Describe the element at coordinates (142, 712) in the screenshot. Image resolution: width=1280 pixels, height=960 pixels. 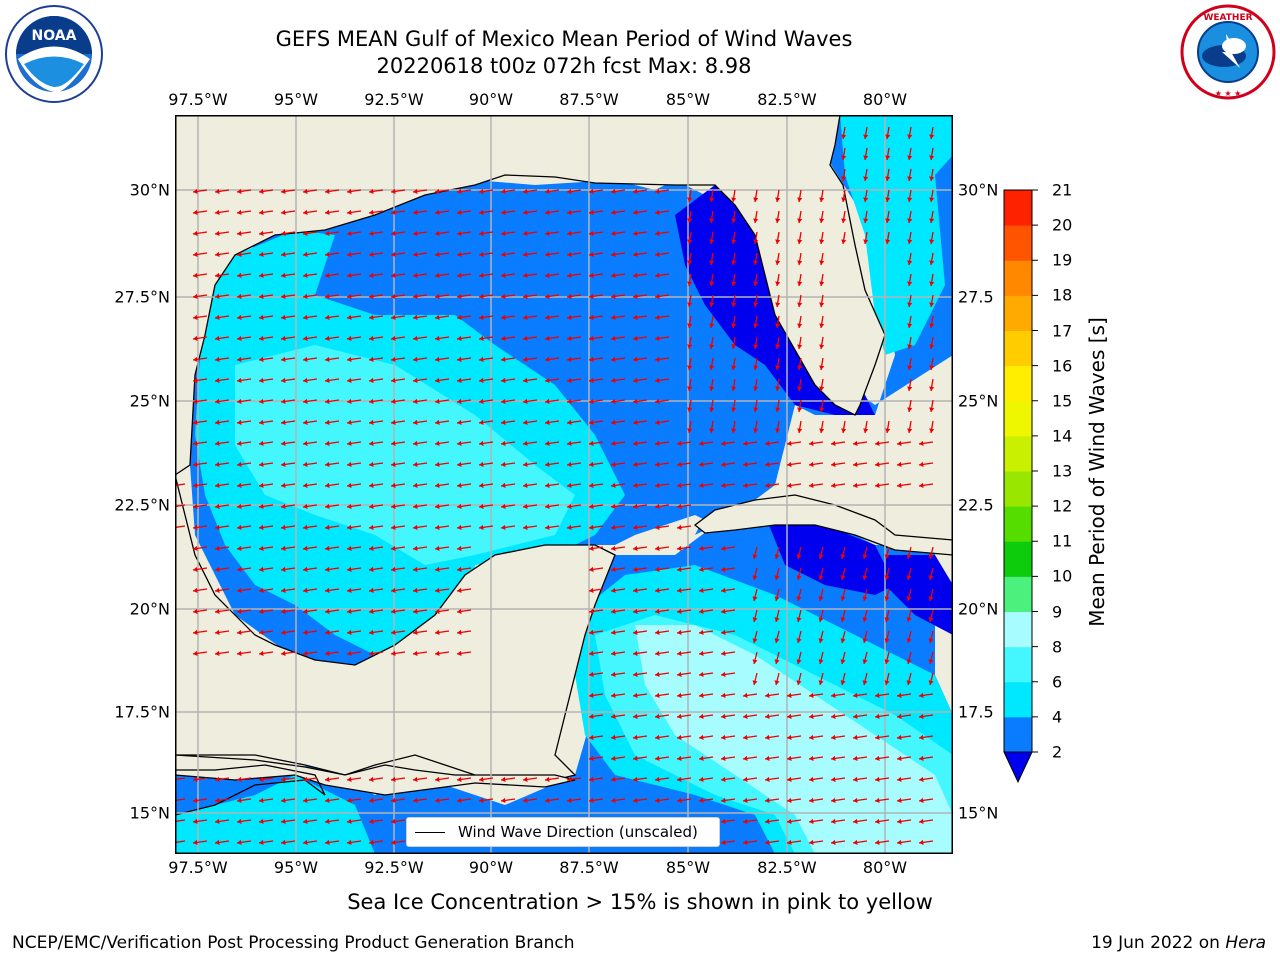
I see `lat-tick-left: 17.5°N` at that location.